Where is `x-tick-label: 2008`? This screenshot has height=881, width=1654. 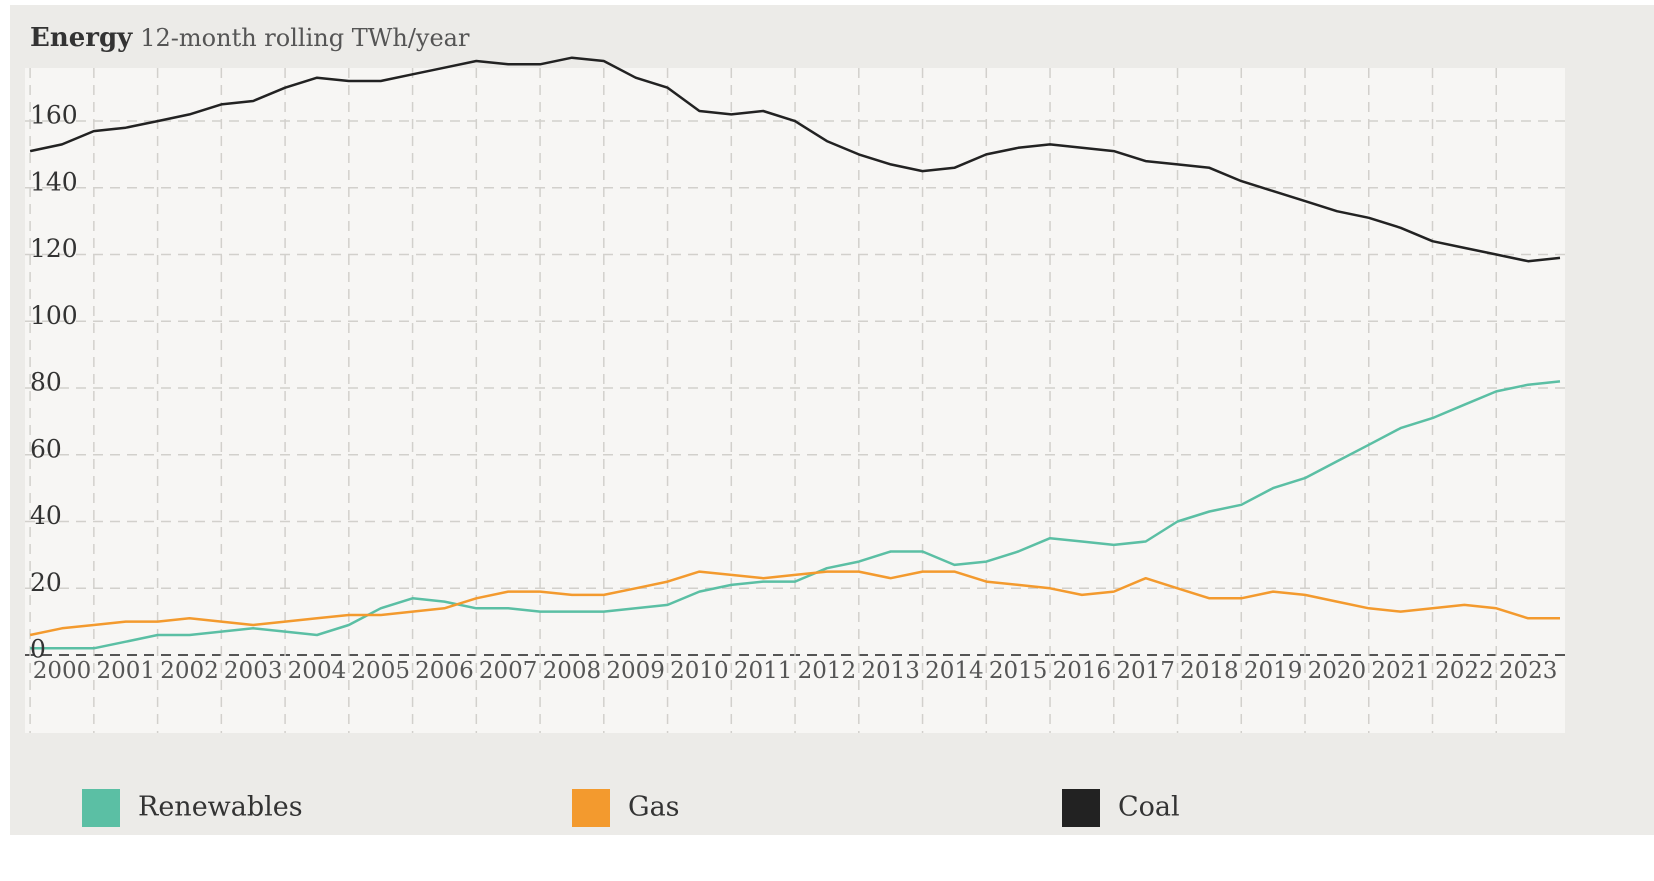 x-tick-label: 2008 is located at coordinates (572, 671).